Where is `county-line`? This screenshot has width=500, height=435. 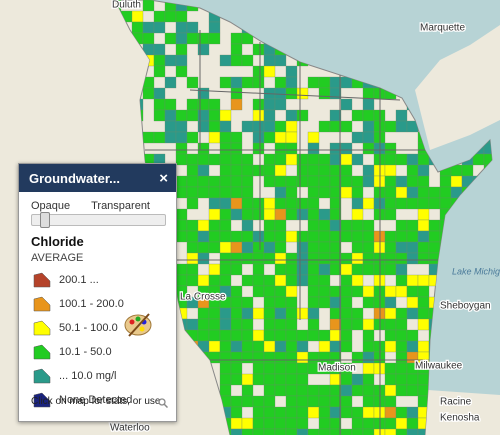
county-line is located at coordinates (295, 95).